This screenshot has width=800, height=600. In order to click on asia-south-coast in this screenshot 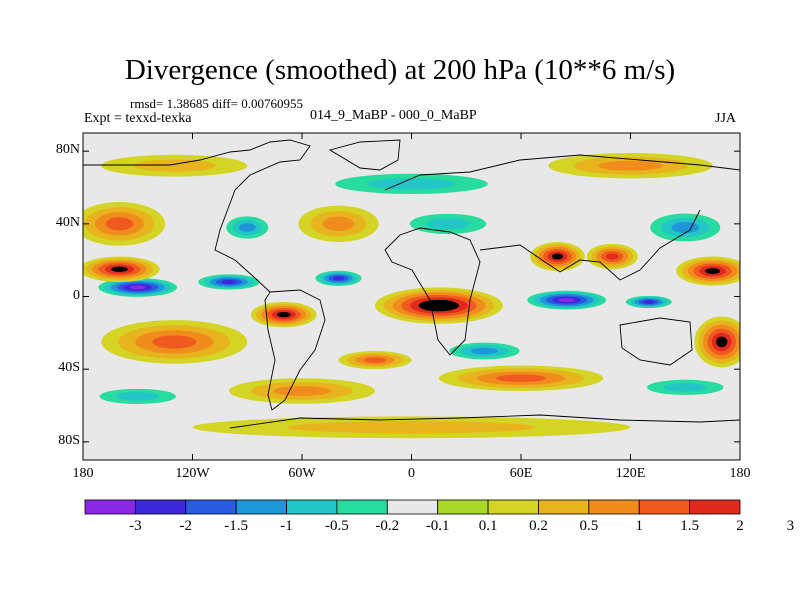, I will do `click(590, 245)`.